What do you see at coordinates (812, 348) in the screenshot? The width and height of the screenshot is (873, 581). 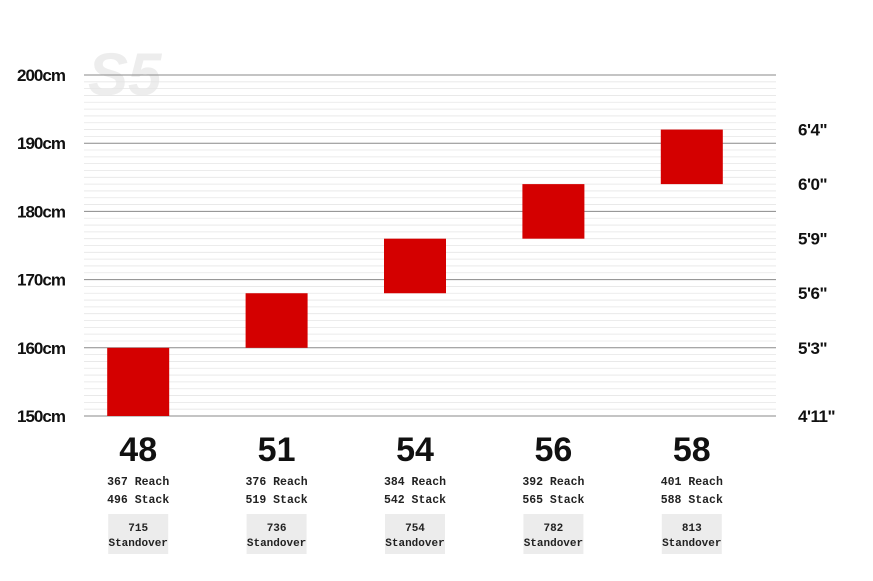 I see `right-tick-label: 5'3"` at bounding box center [812, 348].